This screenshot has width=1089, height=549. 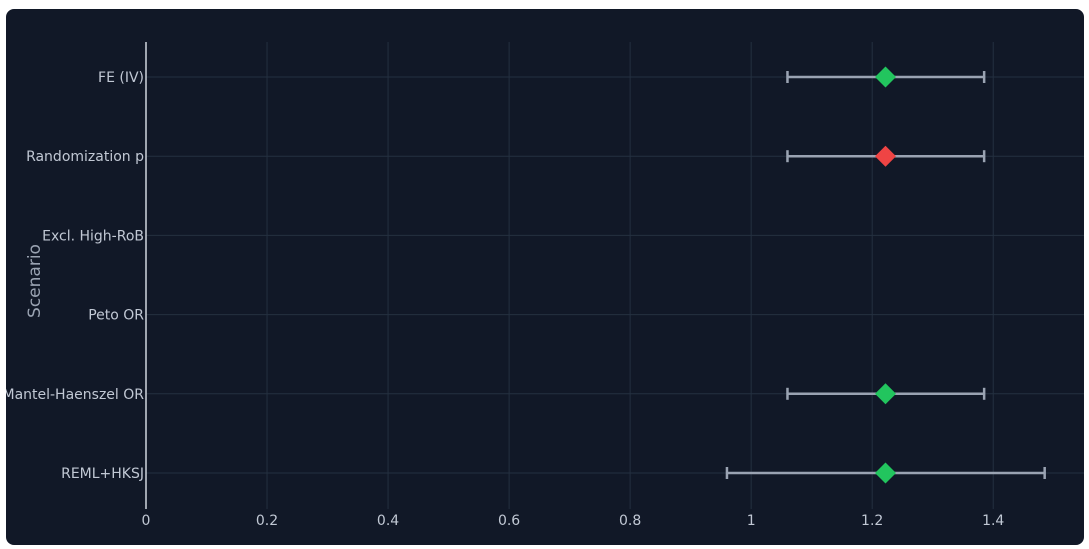 What do you see at coordinates (388, 521) in the screenshot?
I see `x-tick-label: 0.4` at bounding box center [388, 521].